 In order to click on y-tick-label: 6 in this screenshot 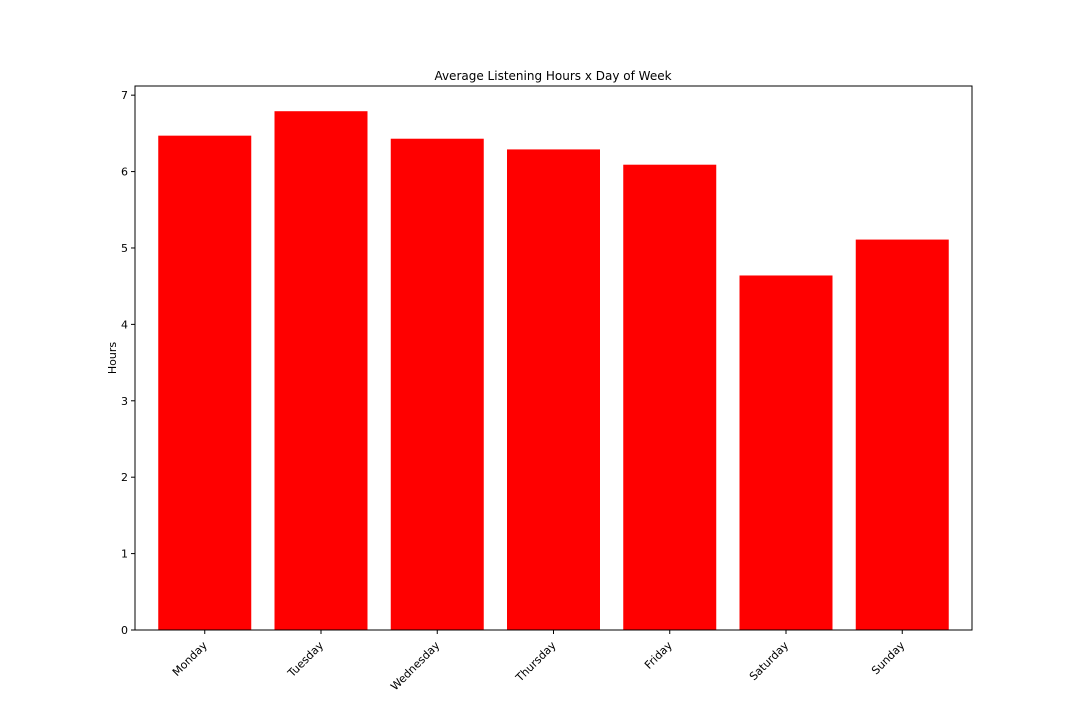, I will do `click(124, 172)`.